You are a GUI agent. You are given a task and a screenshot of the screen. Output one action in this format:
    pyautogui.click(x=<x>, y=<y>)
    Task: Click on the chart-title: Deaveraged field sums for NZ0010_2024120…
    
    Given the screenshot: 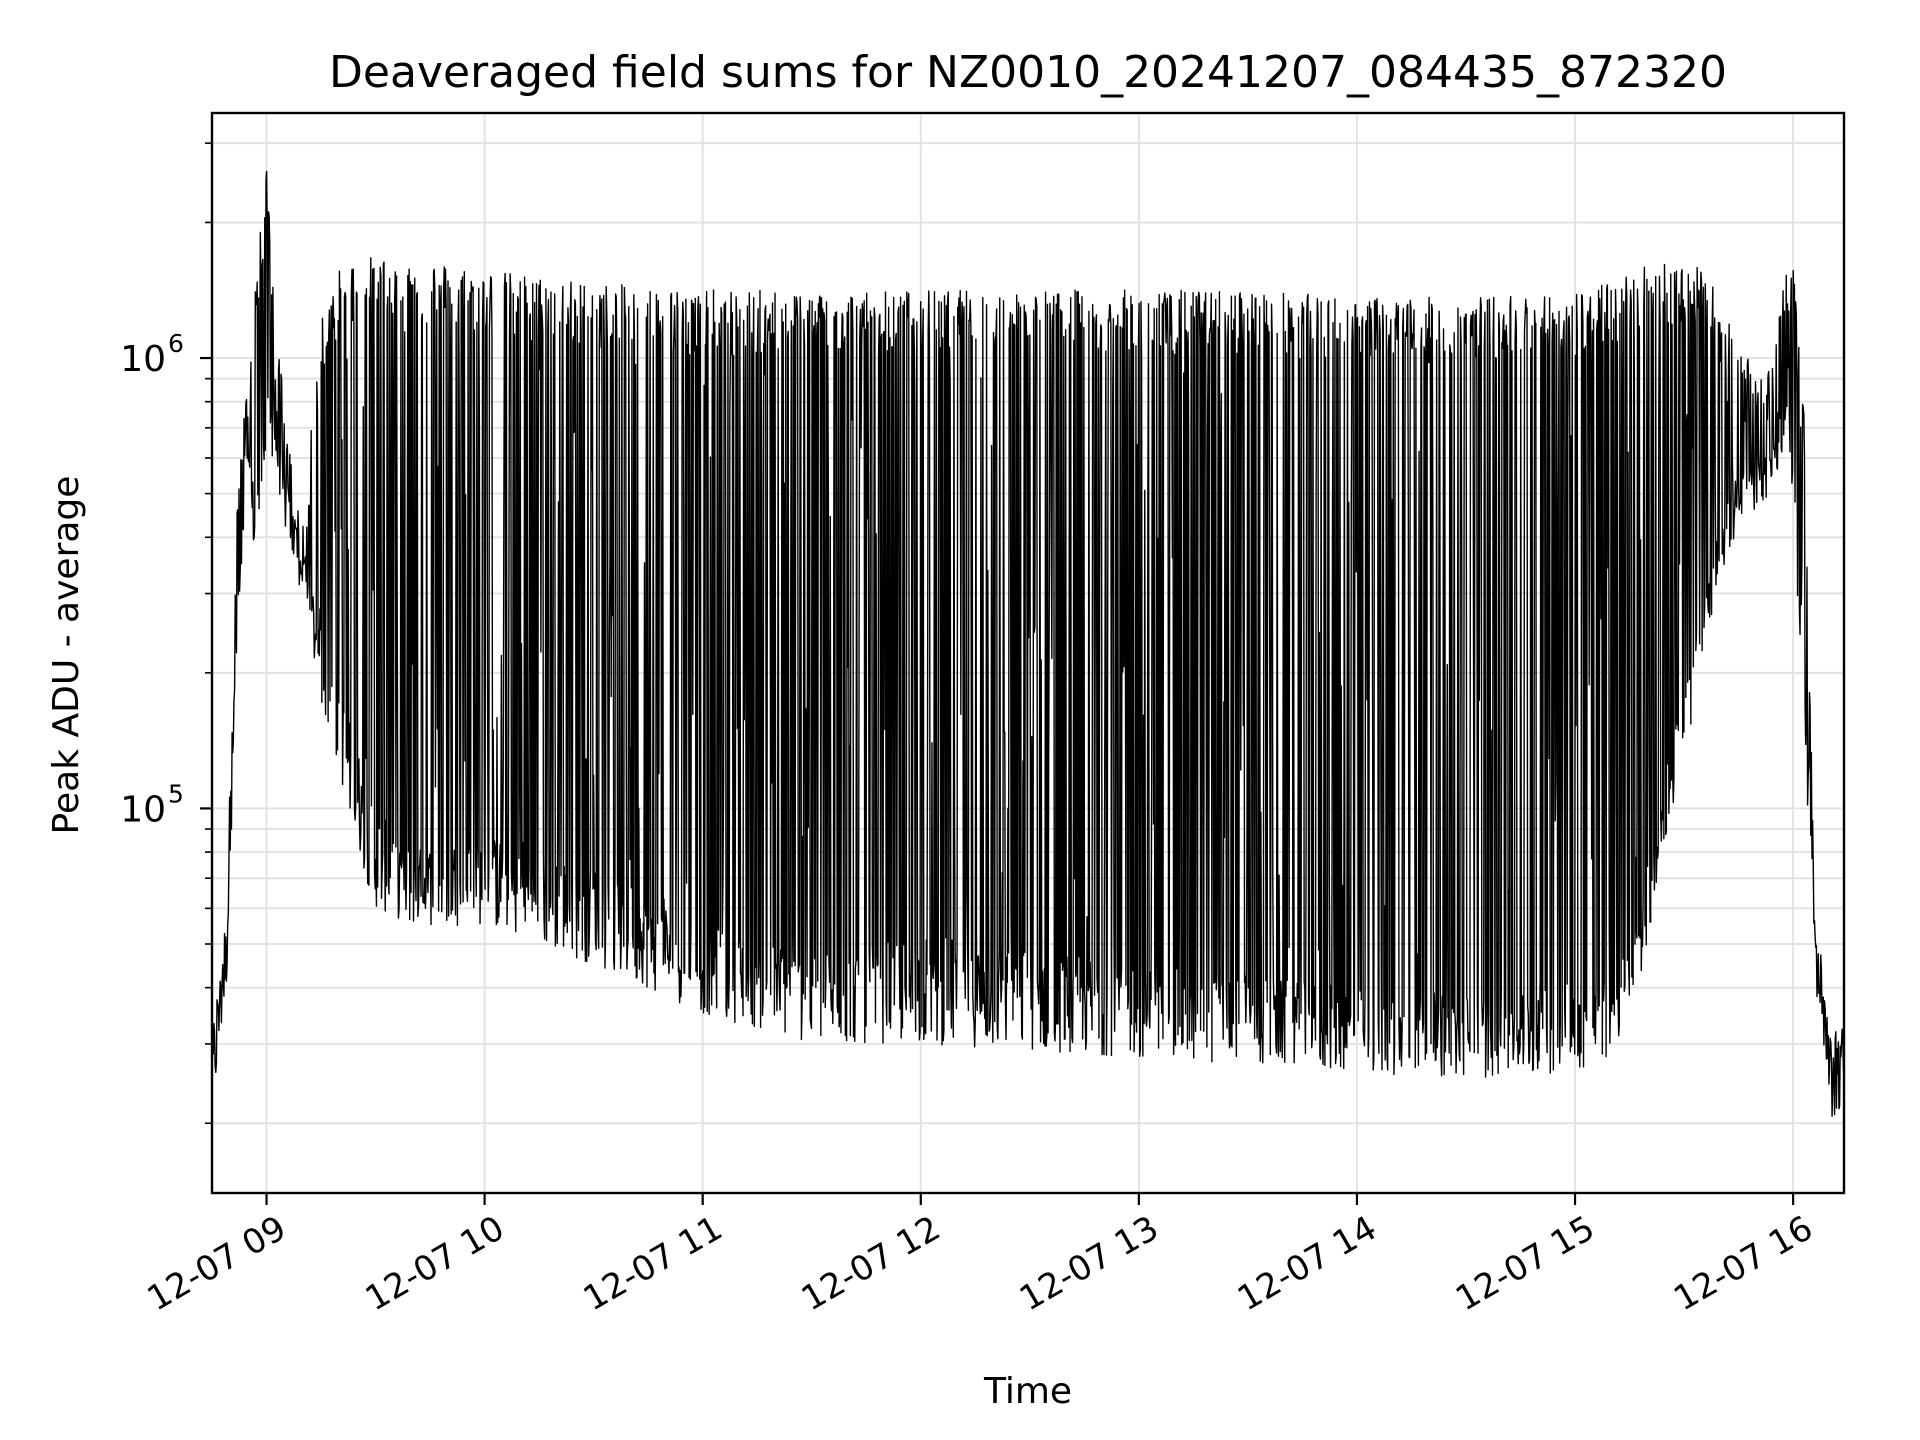 What is the action you would take?
    pyautogui.click(x=1028, y=72)
    